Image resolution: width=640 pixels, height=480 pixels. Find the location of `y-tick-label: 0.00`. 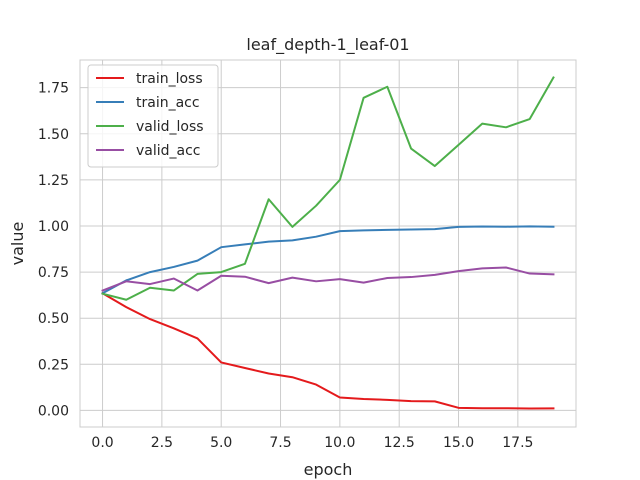

y-tick-label: 0.00 is located at coordinates (53, 411).